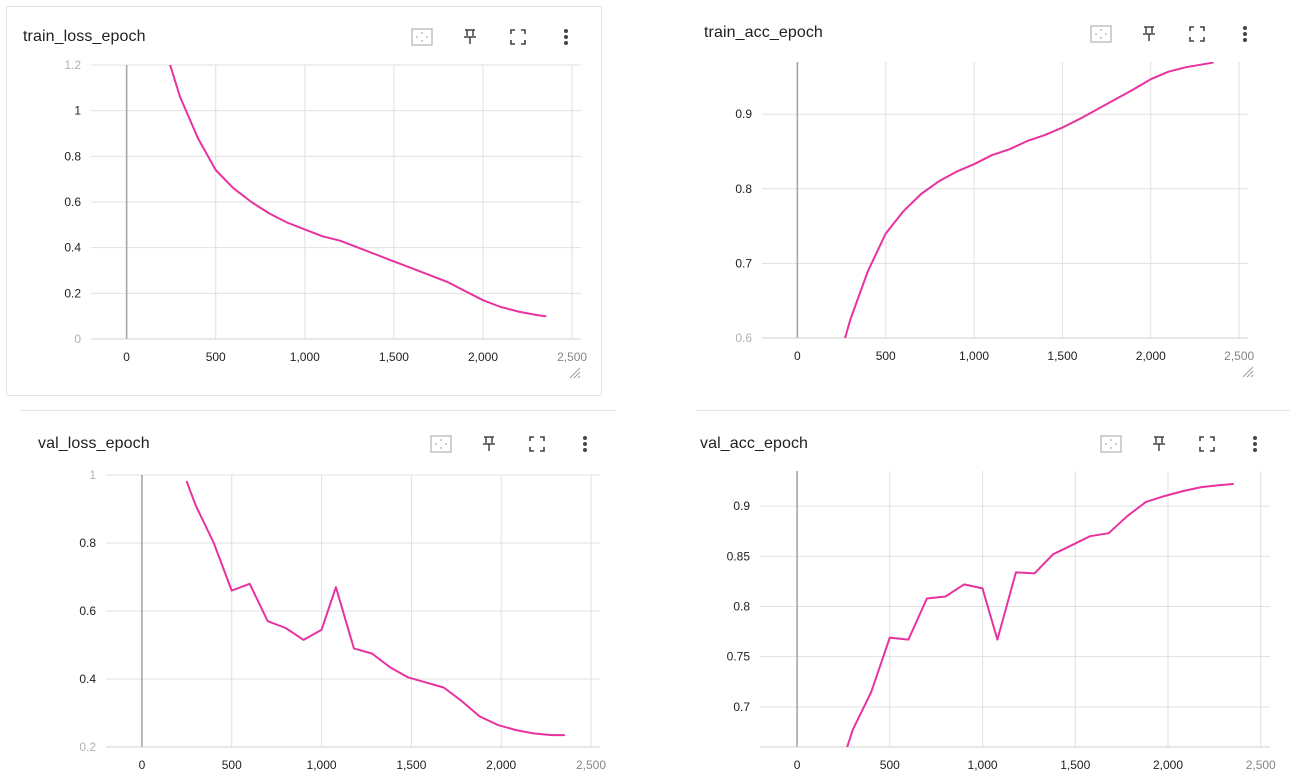 The width and height of the screenshot is (1307, 773). Describe the element at coordinates (84, 36) in the screenshot. I see `chart-title: train_loss_epoch` at that location.